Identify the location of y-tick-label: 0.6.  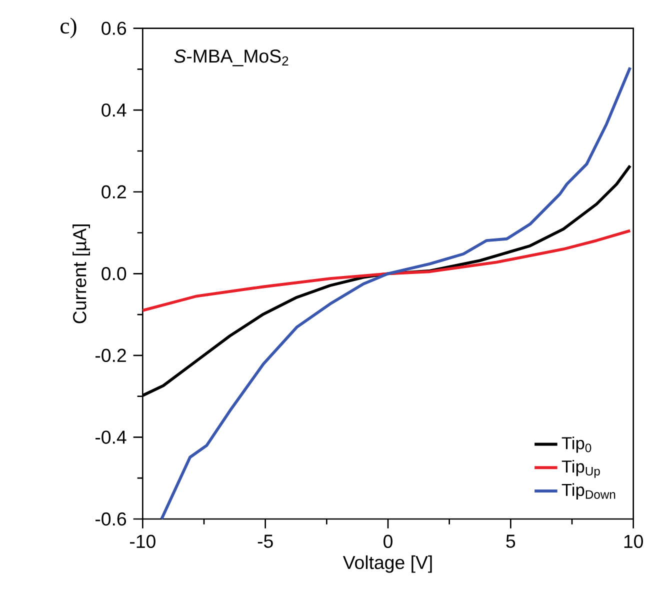
(114, 28).